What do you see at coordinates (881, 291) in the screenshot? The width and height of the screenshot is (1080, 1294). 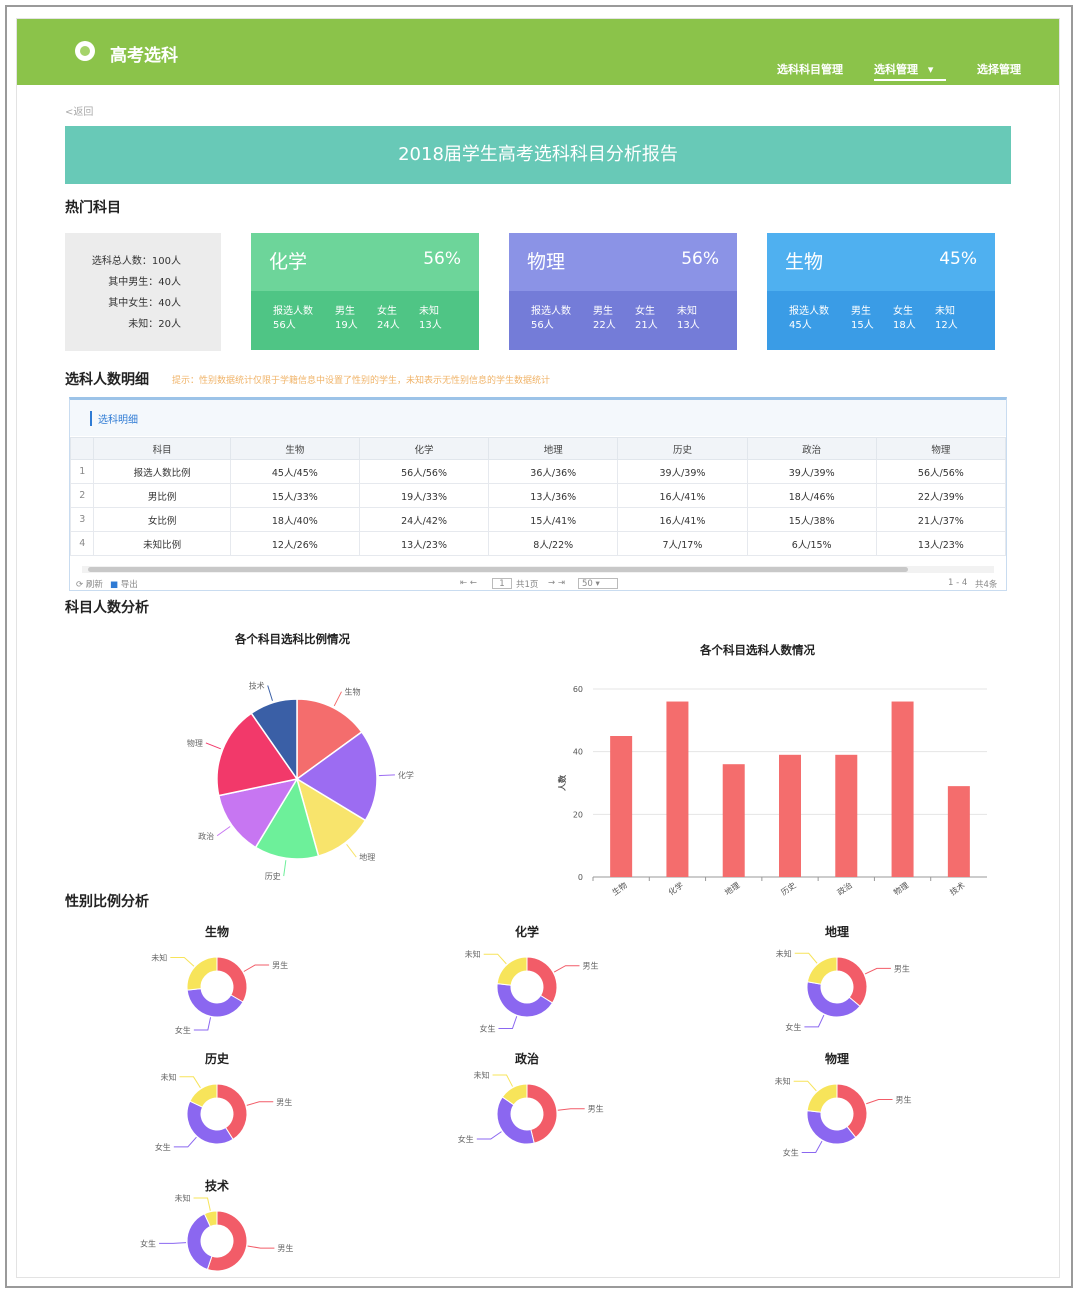 I see `hot-subject-card-biology: 生物 45% 报选人数 45人 男生 15人 女生 18人 未知 12人` at bounding box center [881, 291].